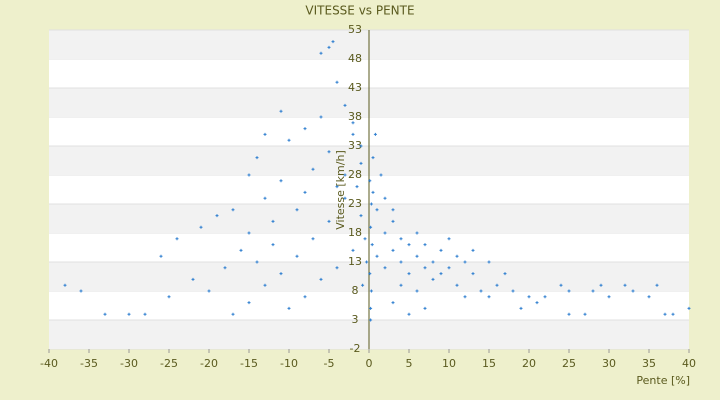 The width and height of the screenshot is (720, 400). I want to click on y-tick-label: 23, so click(355, 203).